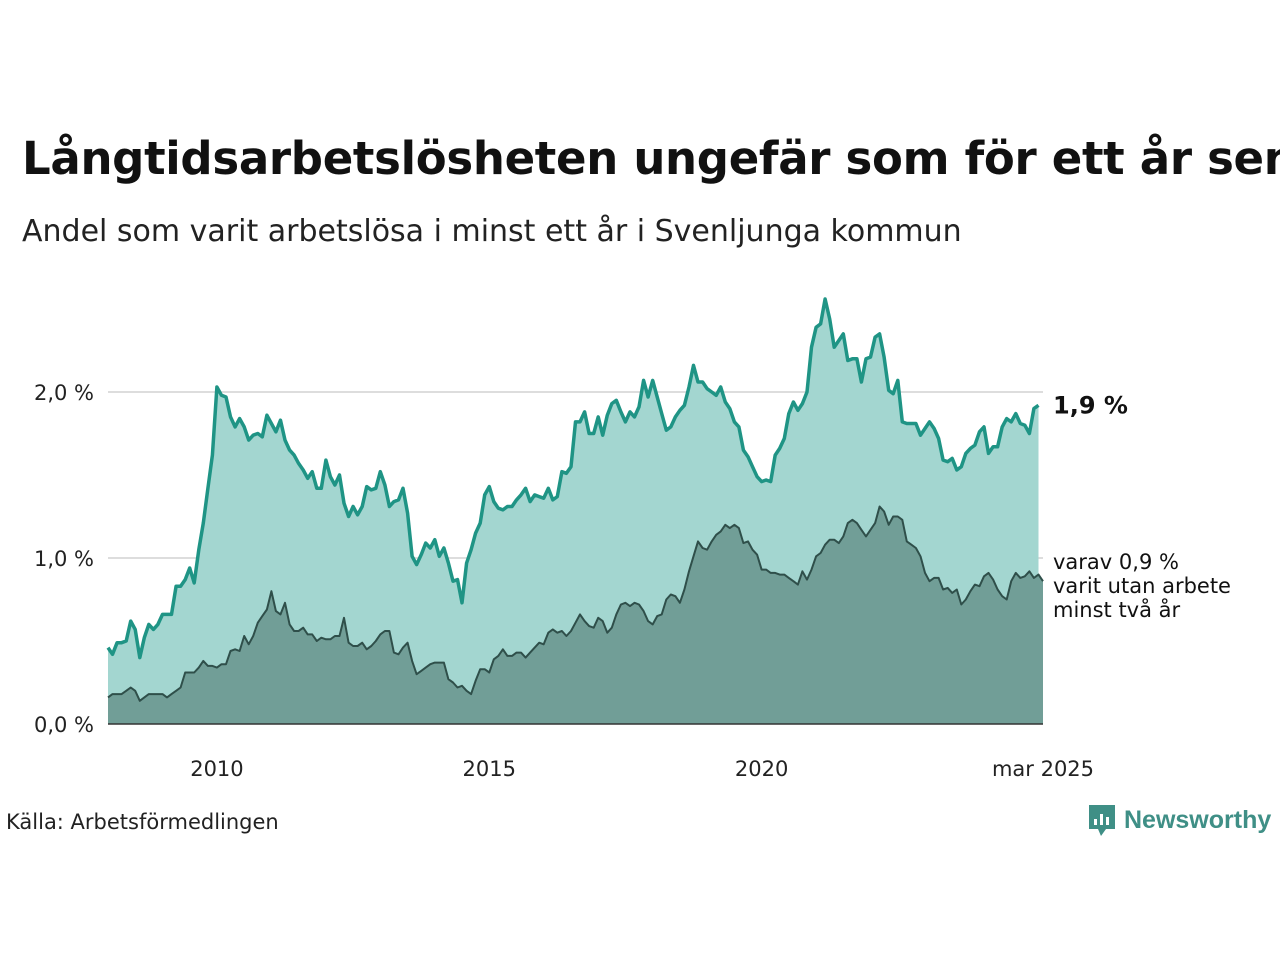  What do you see at coordinates (1116, 562) in the screenshot?
I see `end-label-two-years-line: varav 0,9 %` at bounding box center [1116, 562].